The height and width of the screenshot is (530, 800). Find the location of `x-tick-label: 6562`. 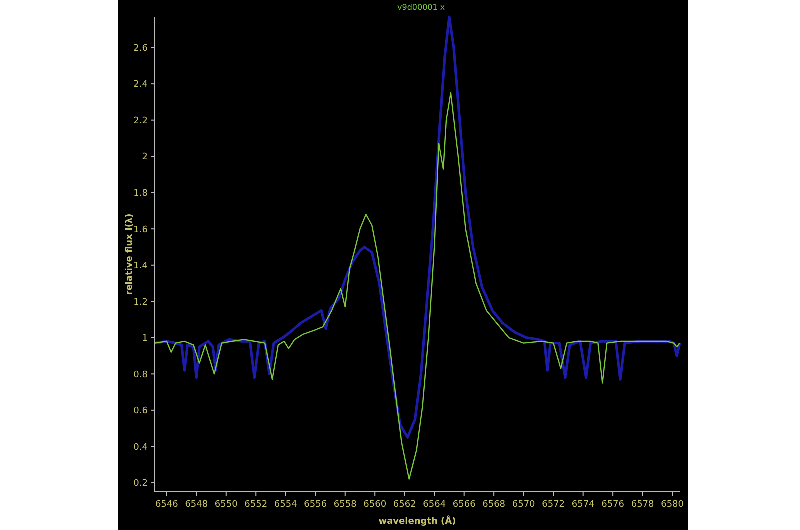

x-tick-label: 6562 is located at coordinates (404, 505).